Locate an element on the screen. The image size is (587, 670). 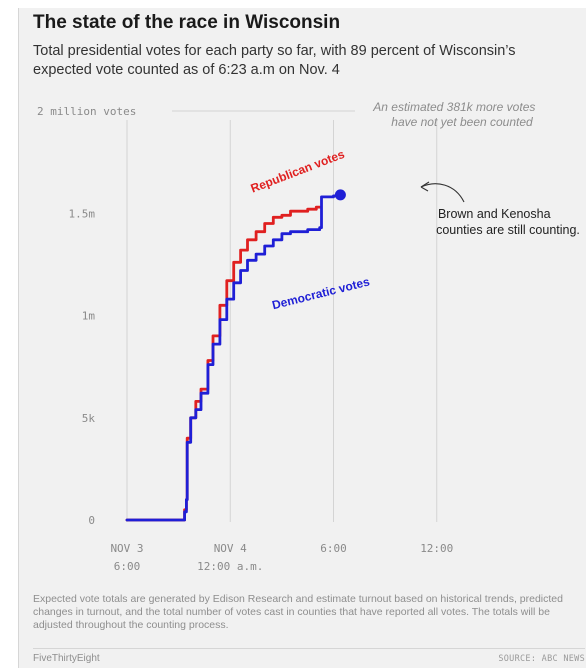
brand-label: FiveThirtyEight is located at coordinates (66, 658).